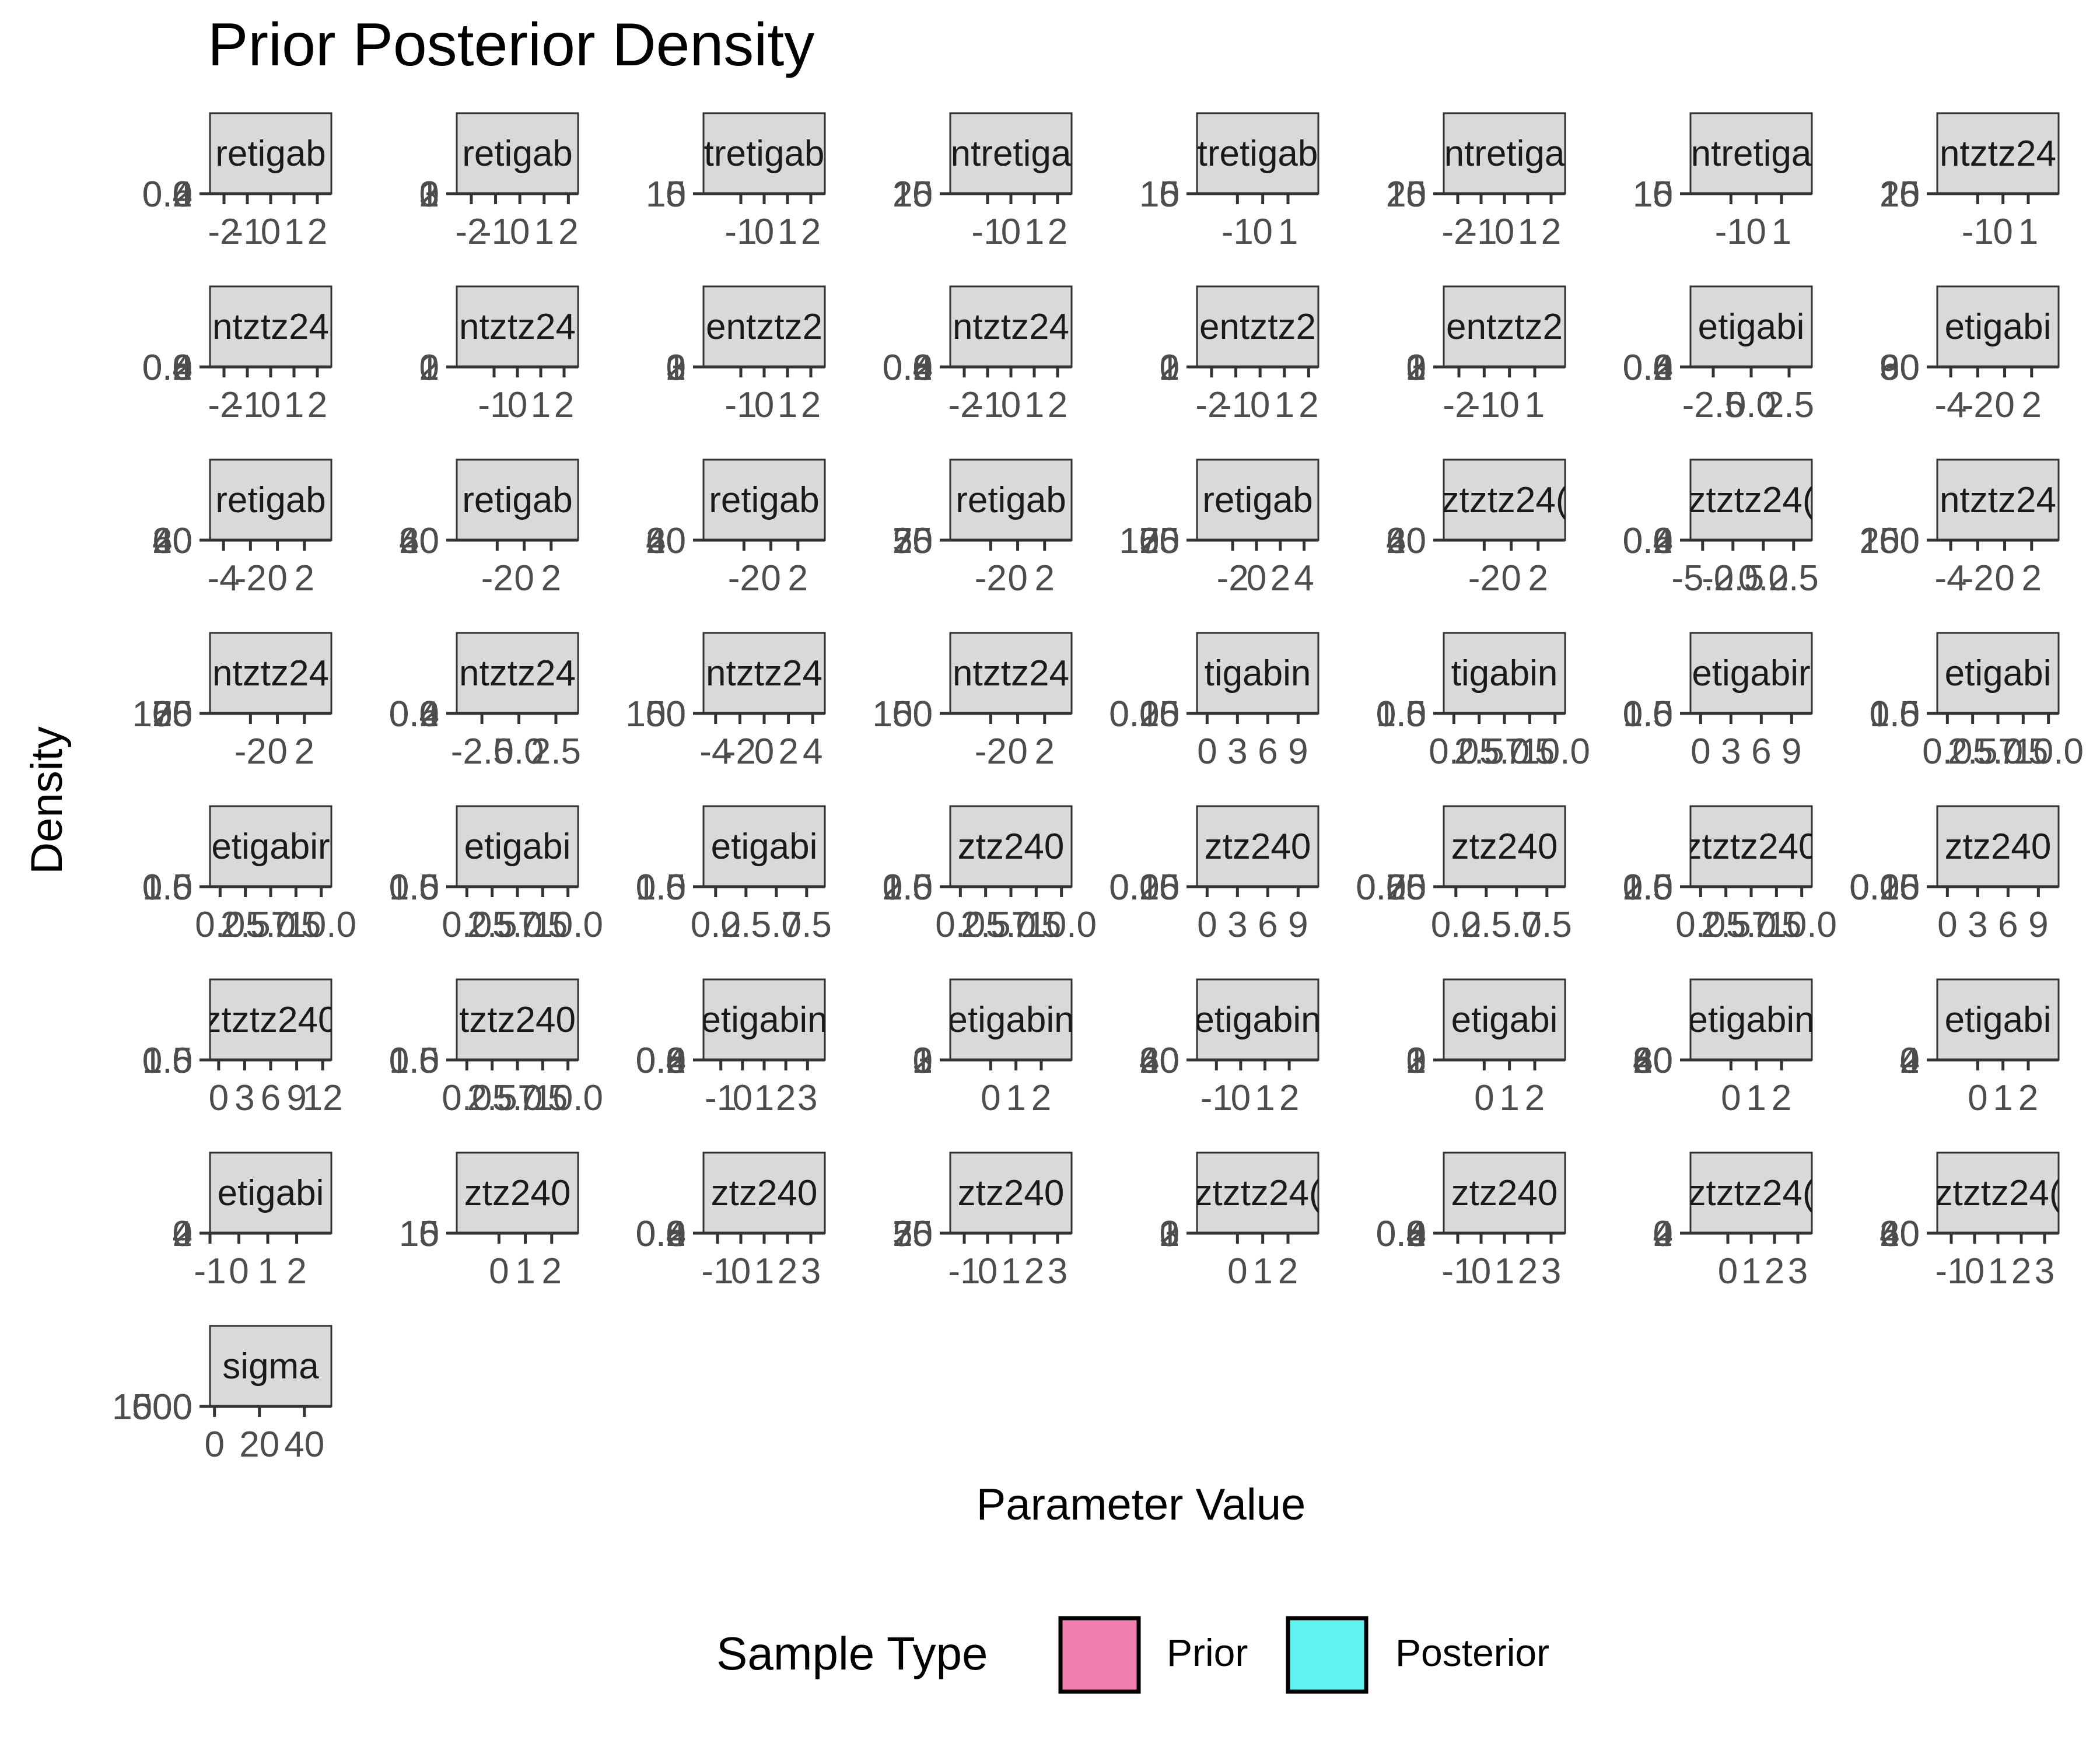  What do you see at coordinates (242, 1048) in the screenshot?
I see `facet-panel: ztztz240 1.51.00.50.0 0 3 6 912` at bounding box center [242, 1048].